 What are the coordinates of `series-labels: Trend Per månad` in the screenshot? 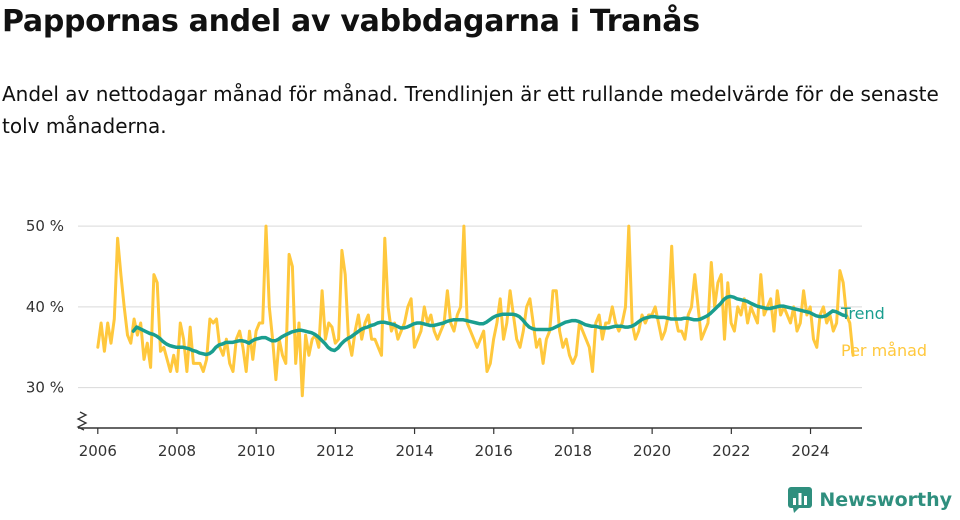 It's located at (883, 332).